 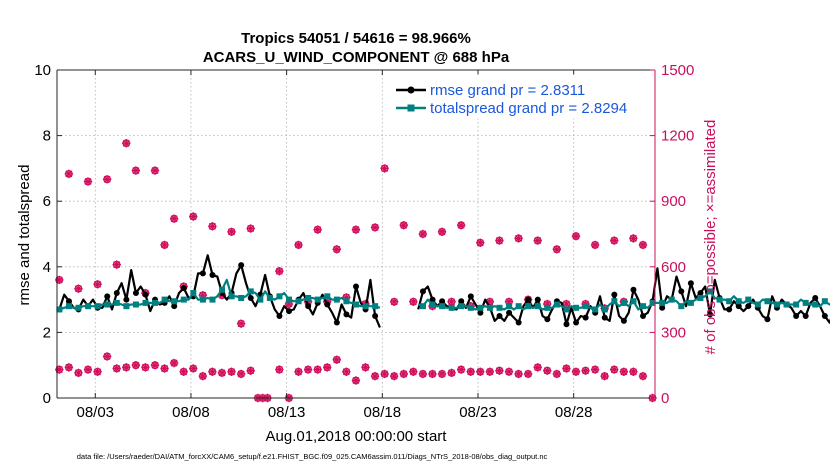 I want to click on legend-spread-marker, so click(x=411, y=108).